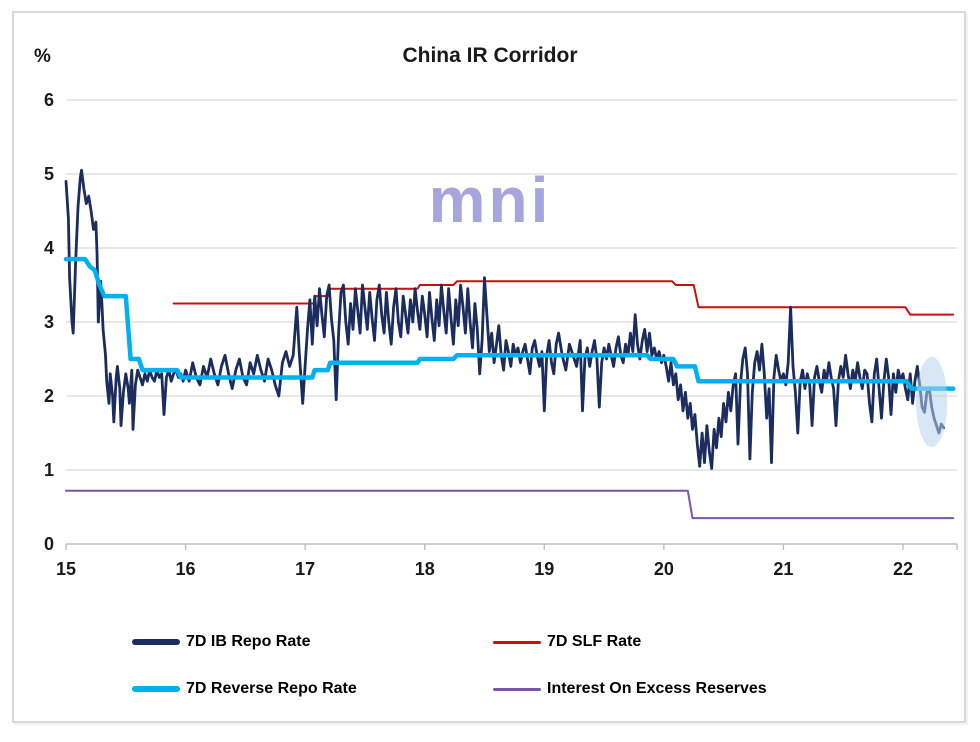 The image size is (980, 742). I want to click on highlight-ellipse, so click(932, 402).